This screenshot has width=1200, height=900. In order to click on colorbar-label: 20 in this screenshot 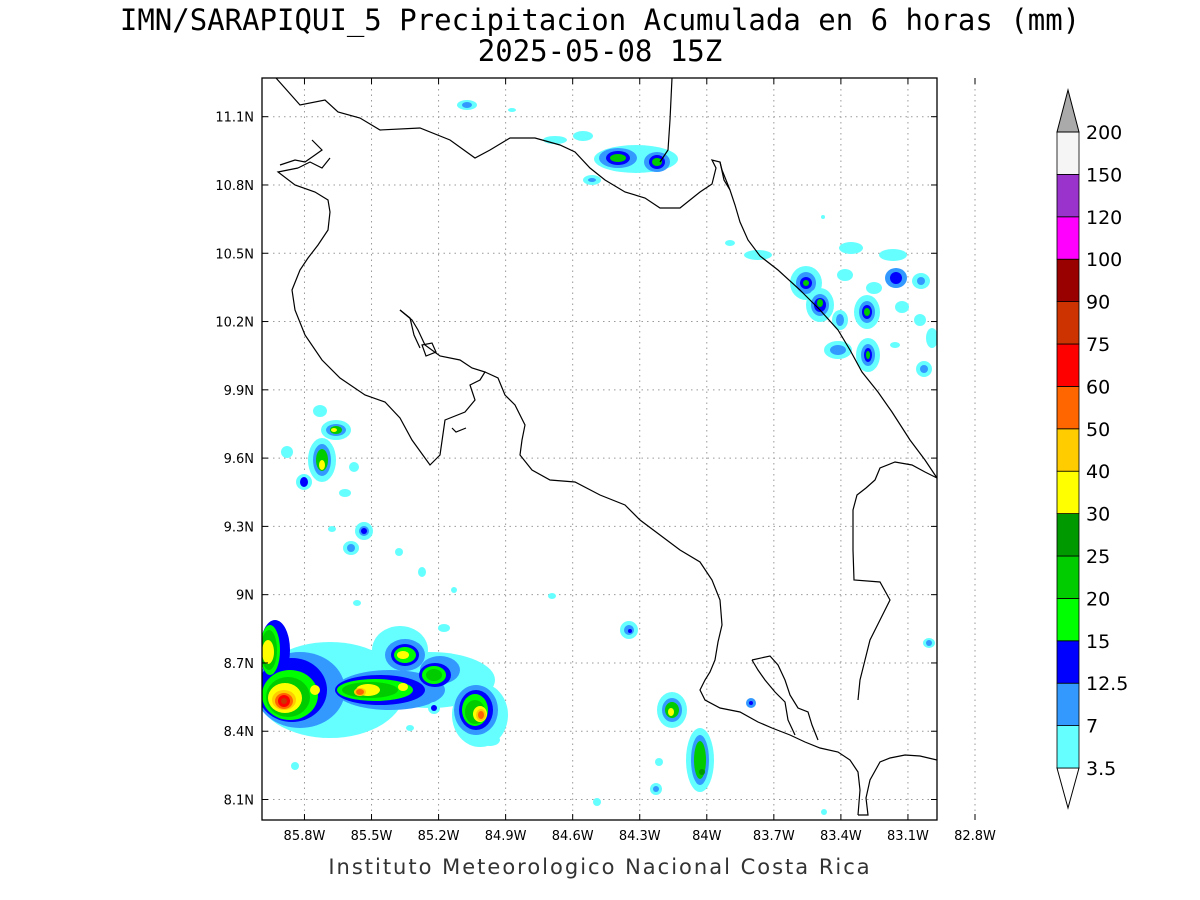, I will do `click(1098, 599)`.